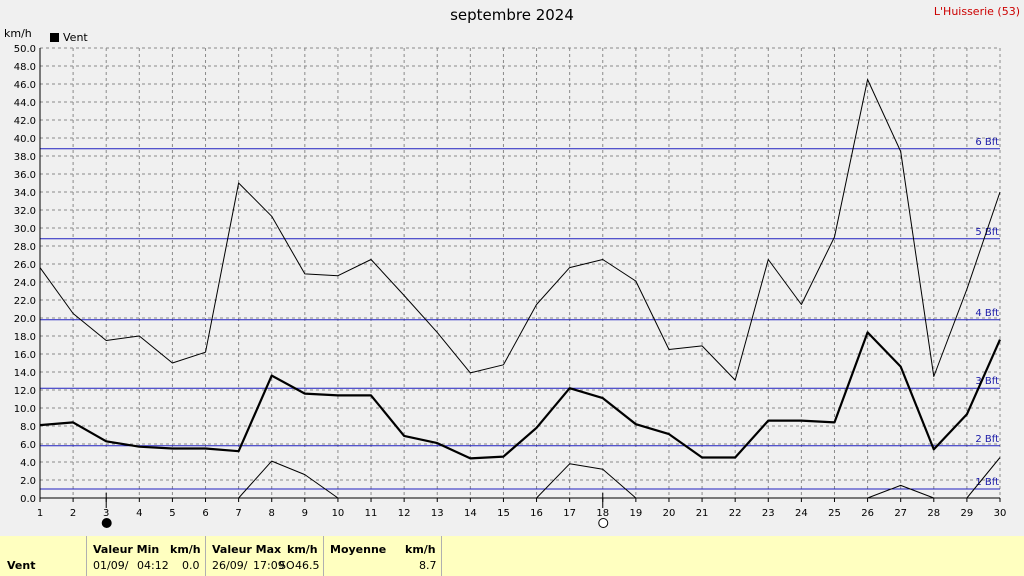  What do you see at coordinates (25, 229) in the screenshot?
I see `y-tick-label: 30.0` at bounding box center [25, 229].